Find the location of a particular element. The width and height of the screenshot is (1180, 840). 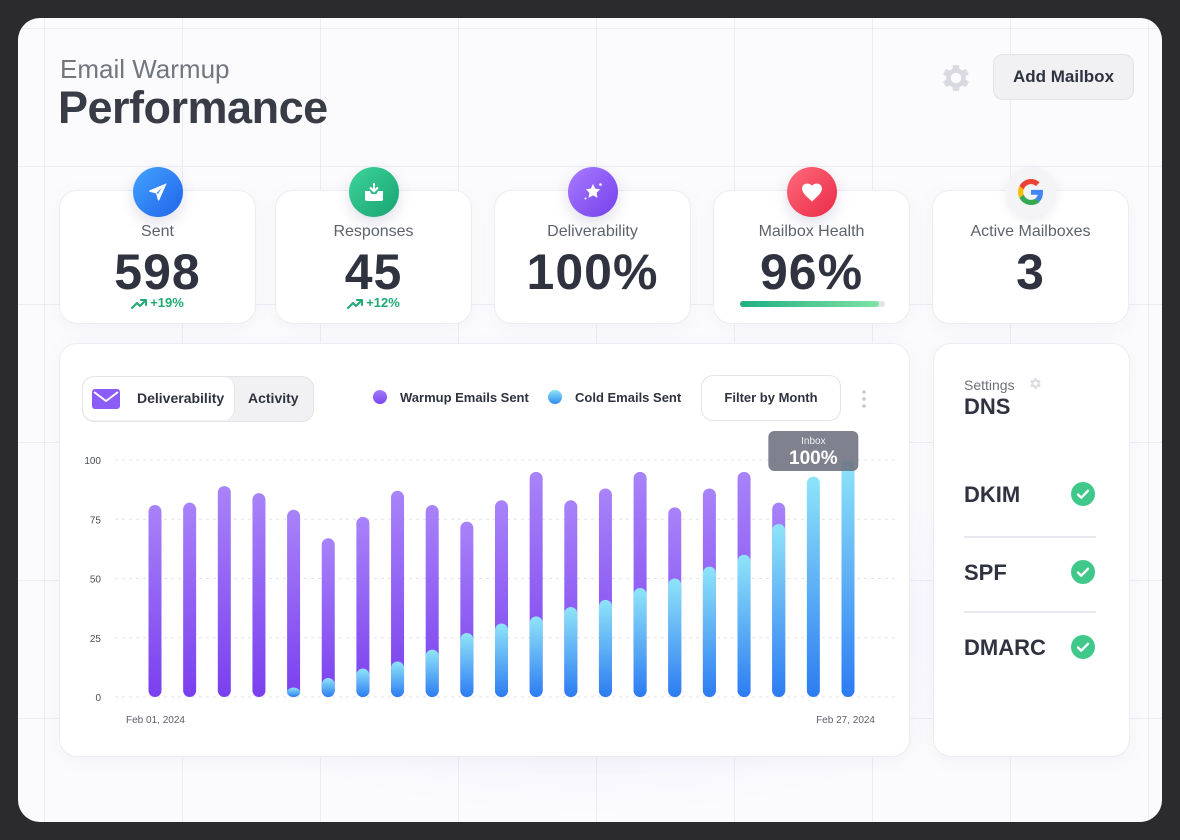

dns-settings-label: Settings is located at coordinates (989, 385).